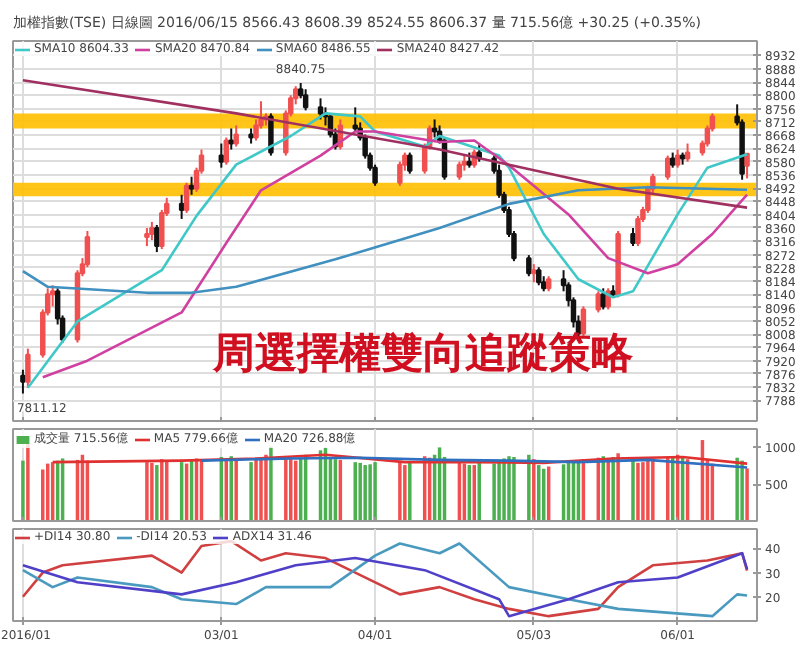  I want to click on annotation: 周選擇權雙向追蹤策略, so click(423, 352).